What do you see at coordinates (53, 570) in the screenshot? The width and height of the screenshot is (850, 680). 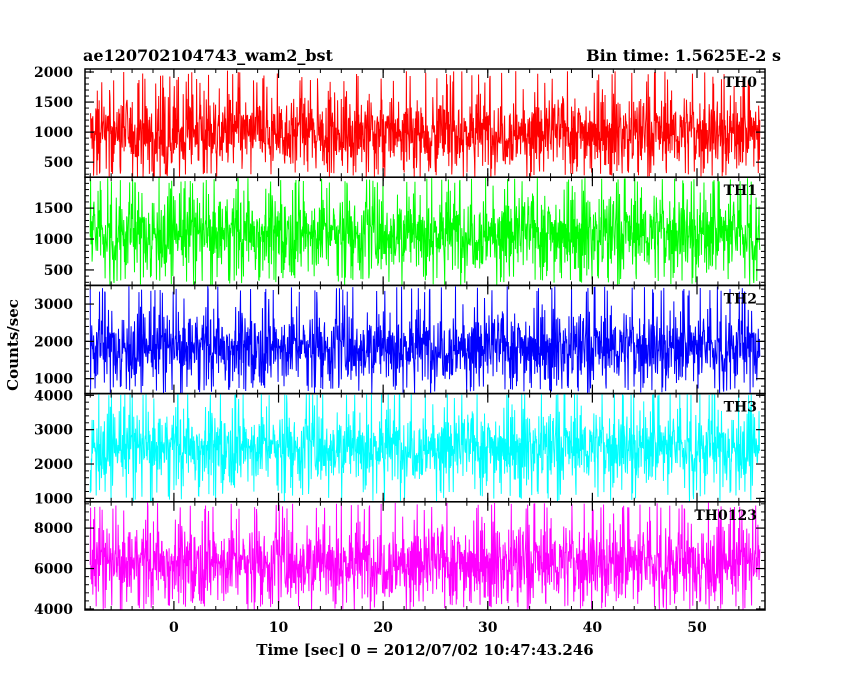 I see `y-tick-label: 6000` at bounding box center [53, 570].